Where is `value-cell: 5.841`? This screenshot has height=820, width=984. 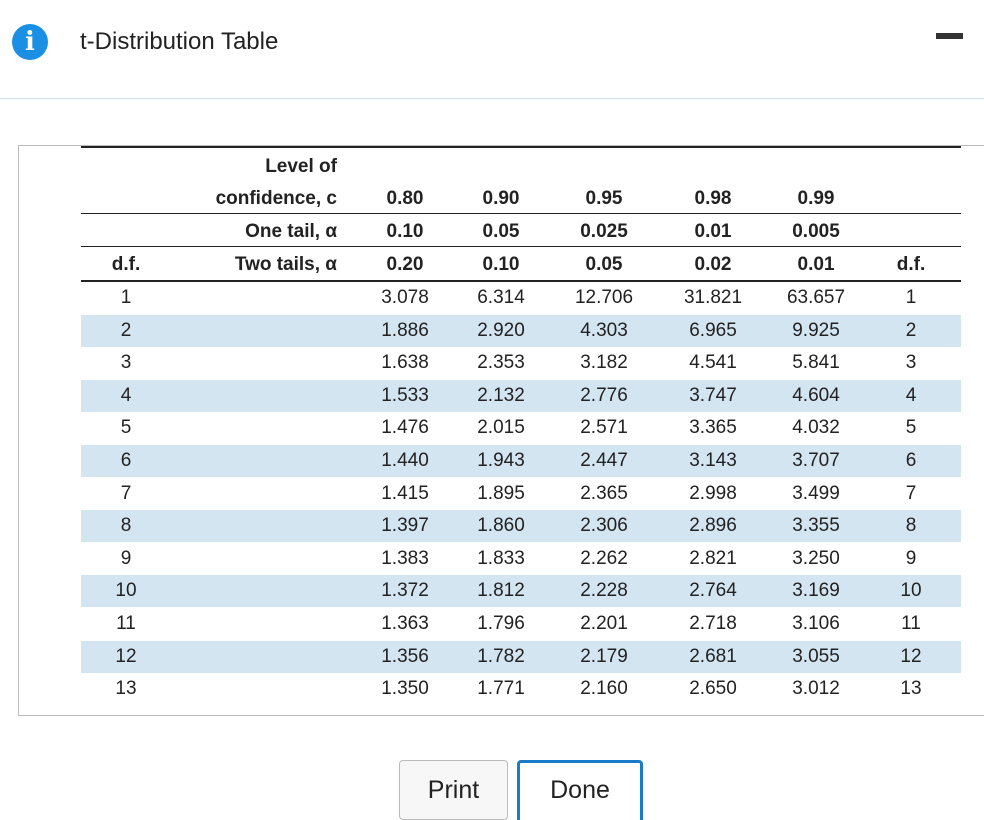
value-cell: 5.841 is located at coordinates (816, 363).